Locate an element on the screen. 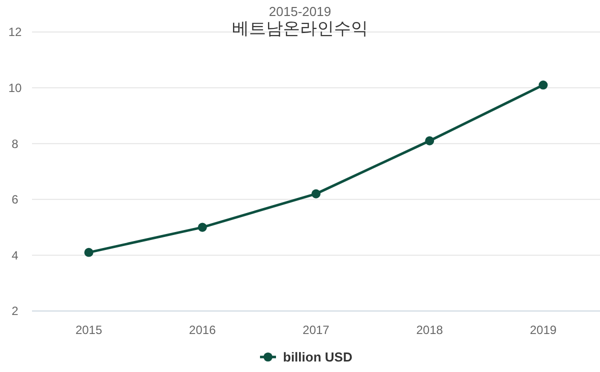 This screenshot has width=600, height=372. x-tick-label: 2015 is located at coordinates (88, 330).